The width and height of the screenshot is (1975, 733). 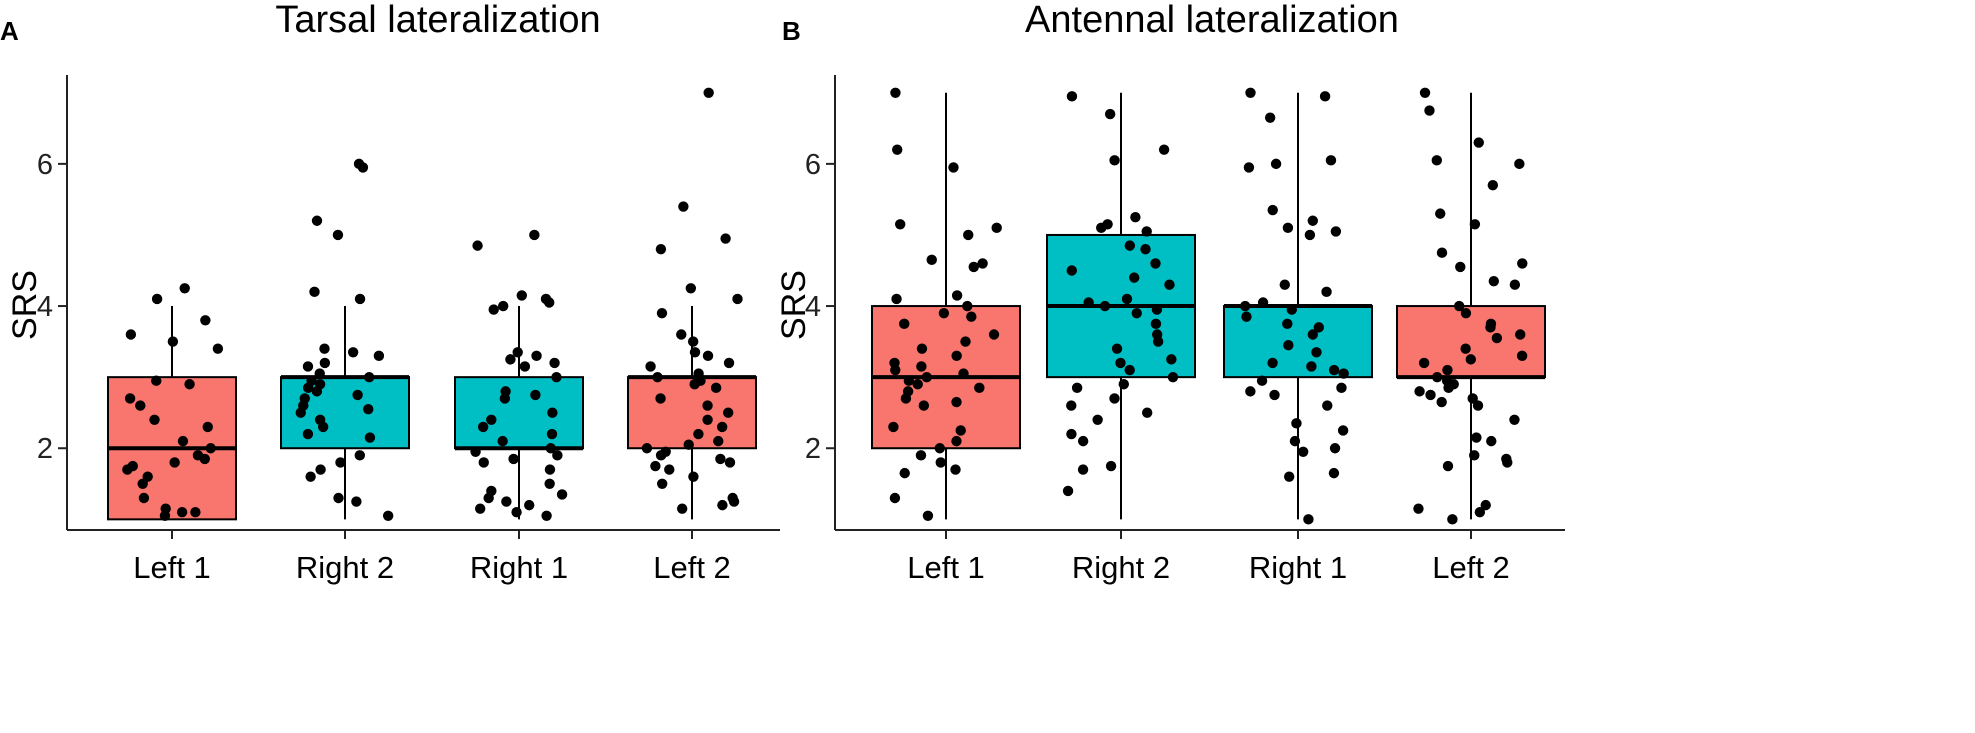 What do you see at coordinates (437, 20) in the screenshot?
I see `chart-title-a: Tarsal lateralization` at bounding box center [437, 20].